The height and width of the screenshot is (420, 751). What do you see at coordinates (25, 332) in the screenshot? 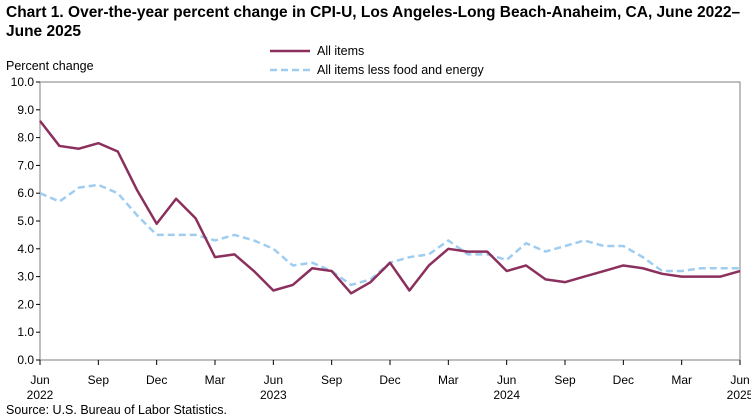
I see `y-tick-label: 1.0` at bounding box center [25, 332].